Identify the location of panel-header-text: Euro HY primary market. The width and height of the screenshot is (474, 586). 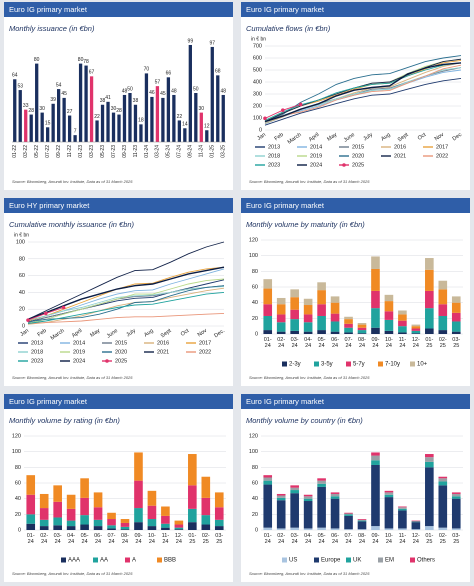
(49, 205).